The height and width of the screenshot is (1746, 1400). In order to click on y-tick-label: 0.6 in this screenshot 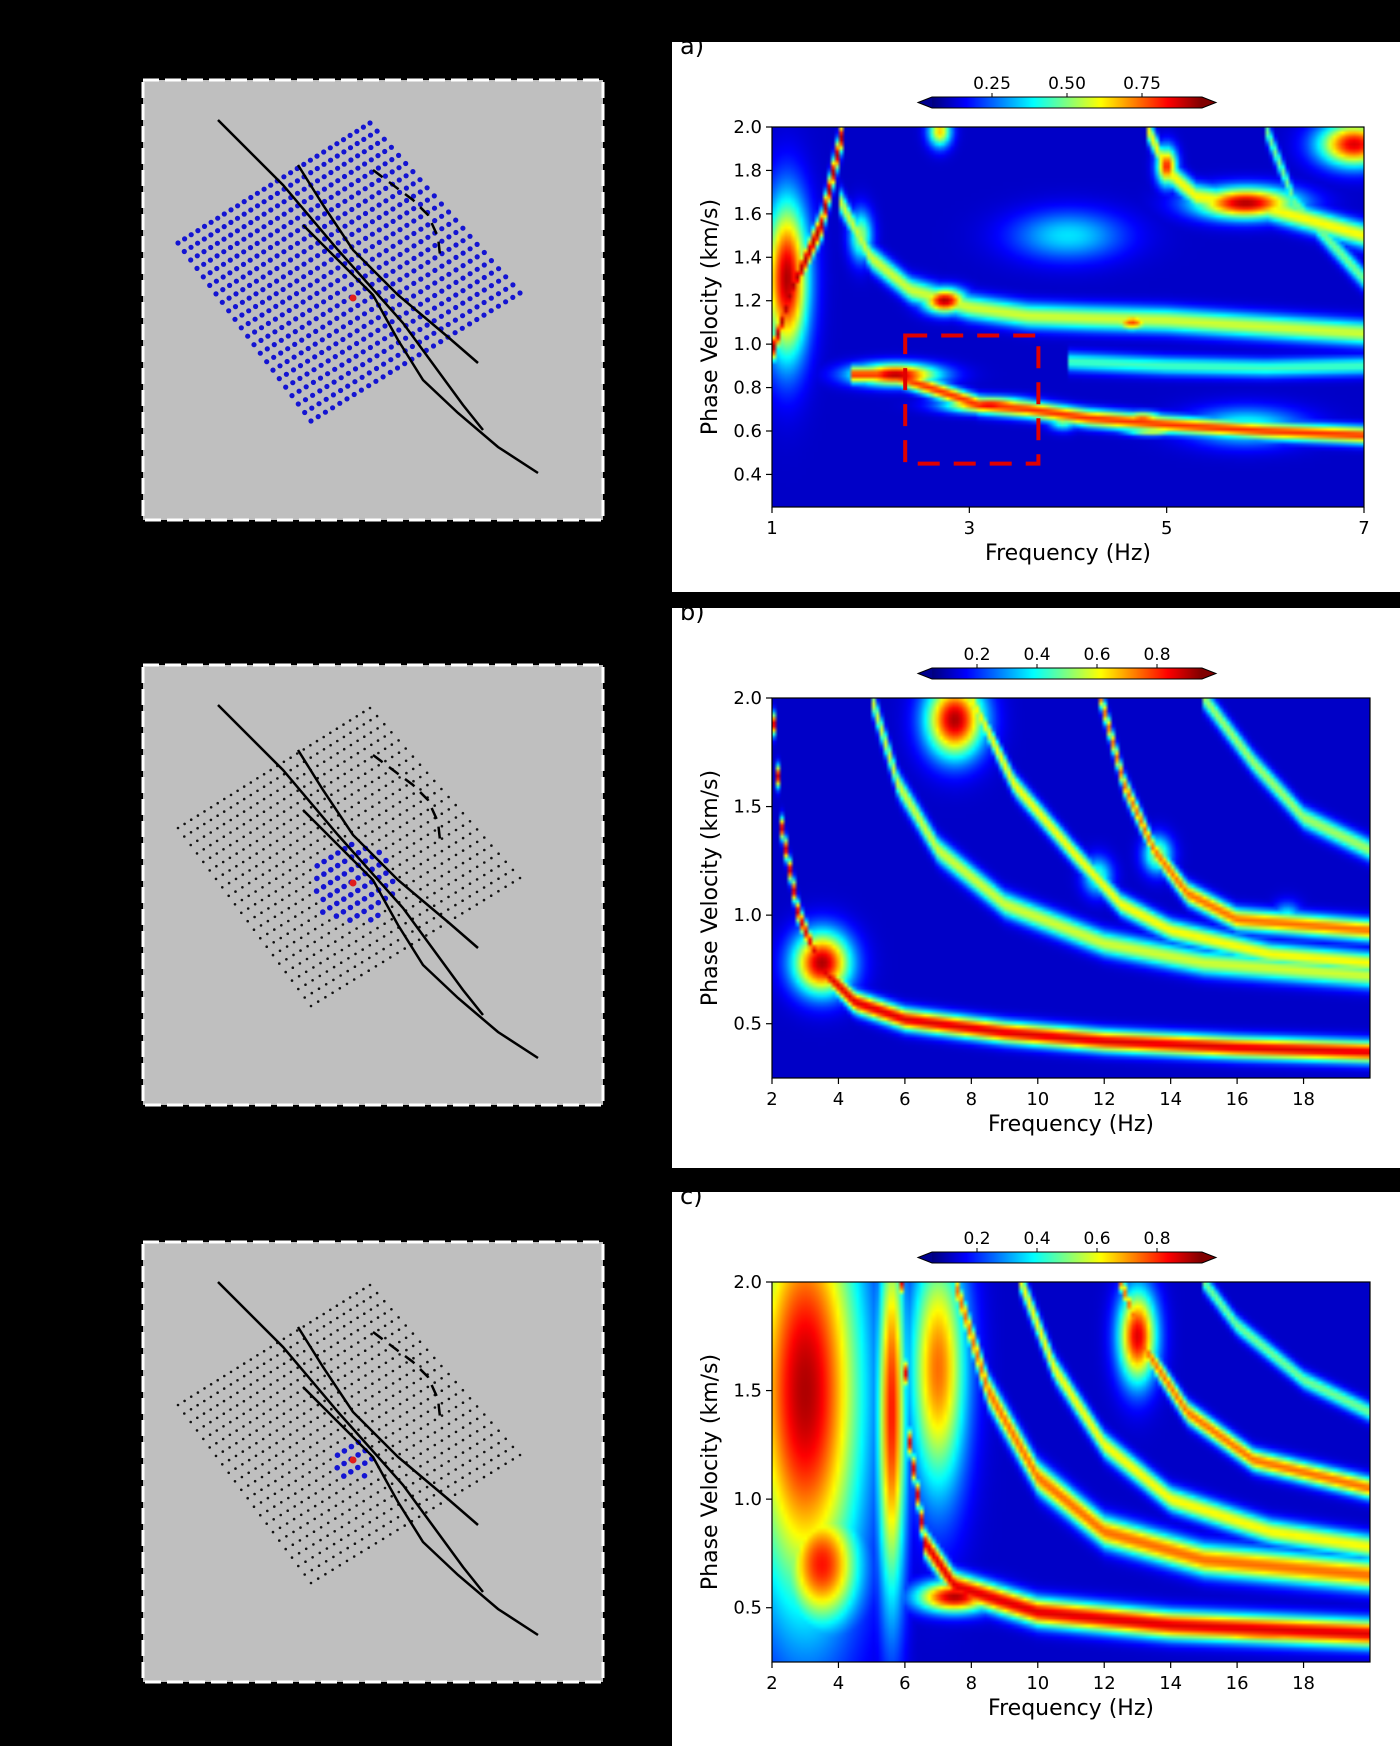, I will do `click(747, 431)`.